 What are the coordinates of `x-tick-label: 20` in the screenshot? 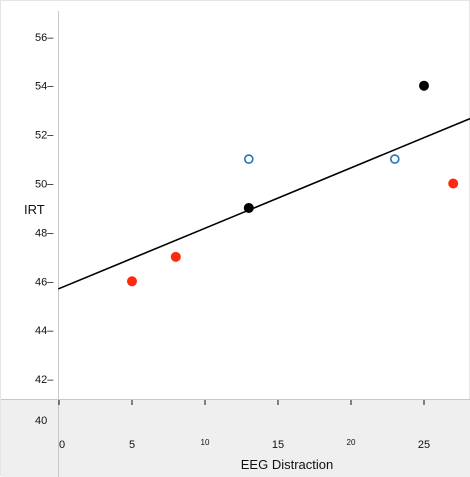 It's located at (351, 442).